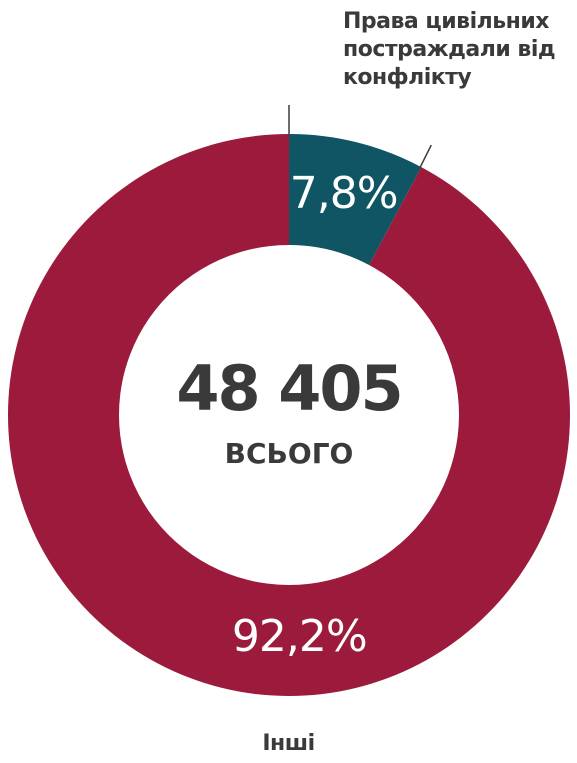  I want to click on slice, so click(355, 200).